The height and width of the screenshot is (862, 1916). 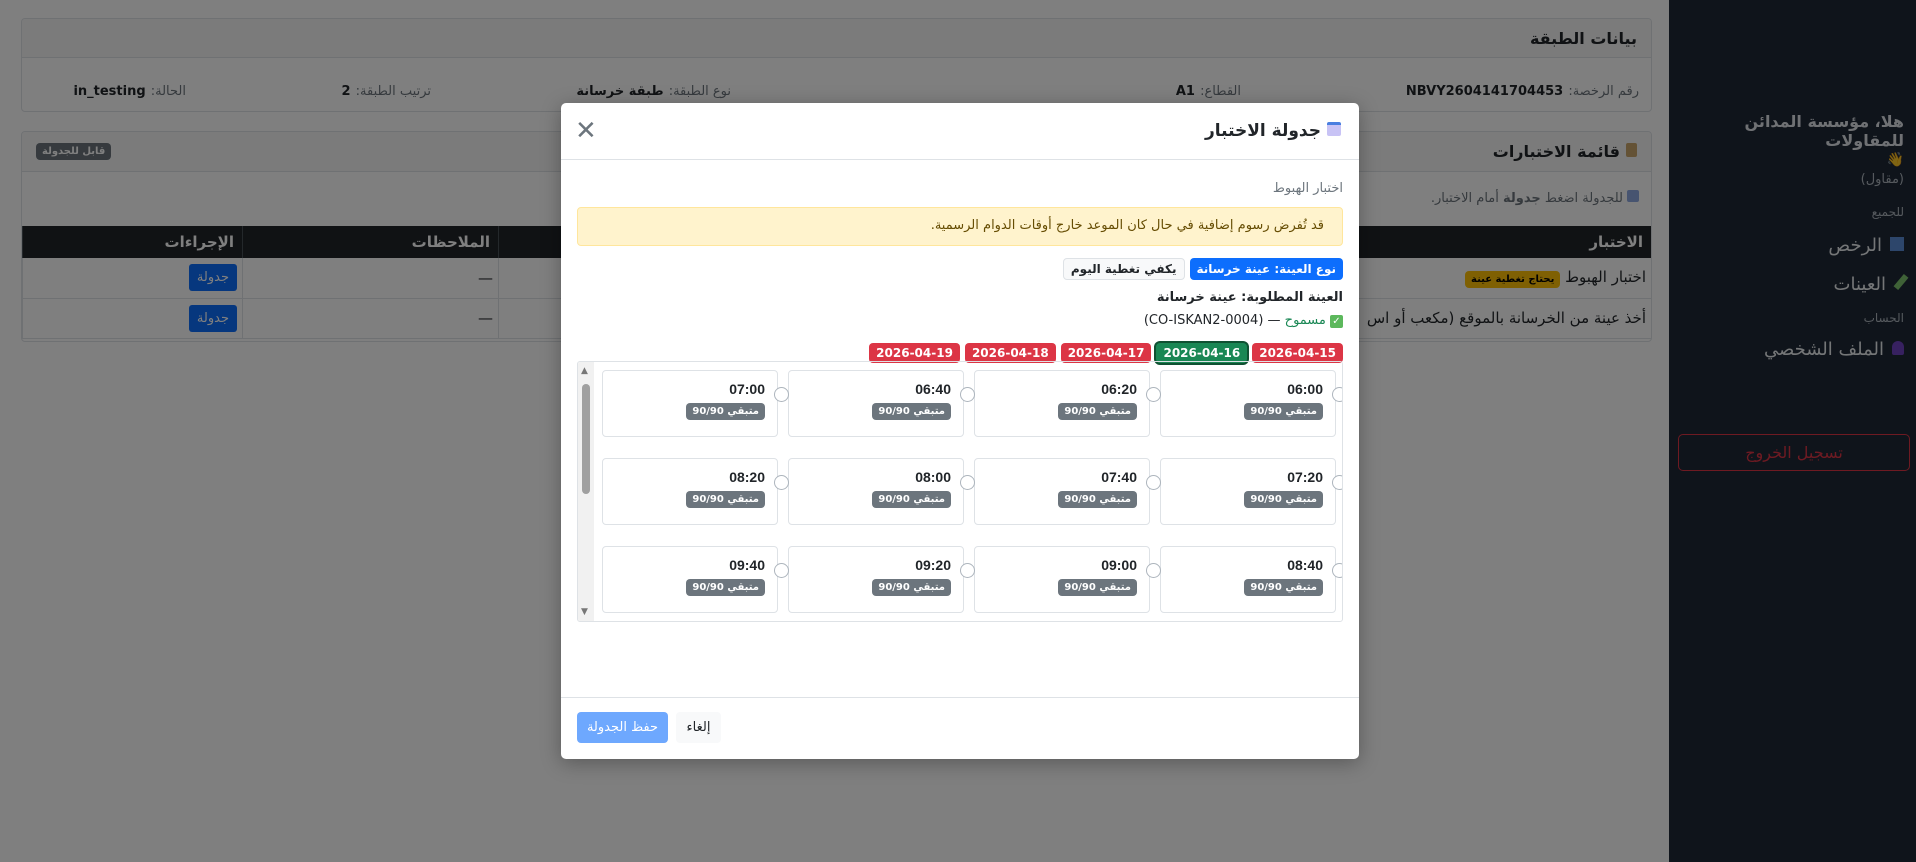 What do you see at coordinates (1266, 269) in the screenshot?
I see `sample-type-badge: نوع العينة: عينة خرسانة` at bounding box center [1266, 269].